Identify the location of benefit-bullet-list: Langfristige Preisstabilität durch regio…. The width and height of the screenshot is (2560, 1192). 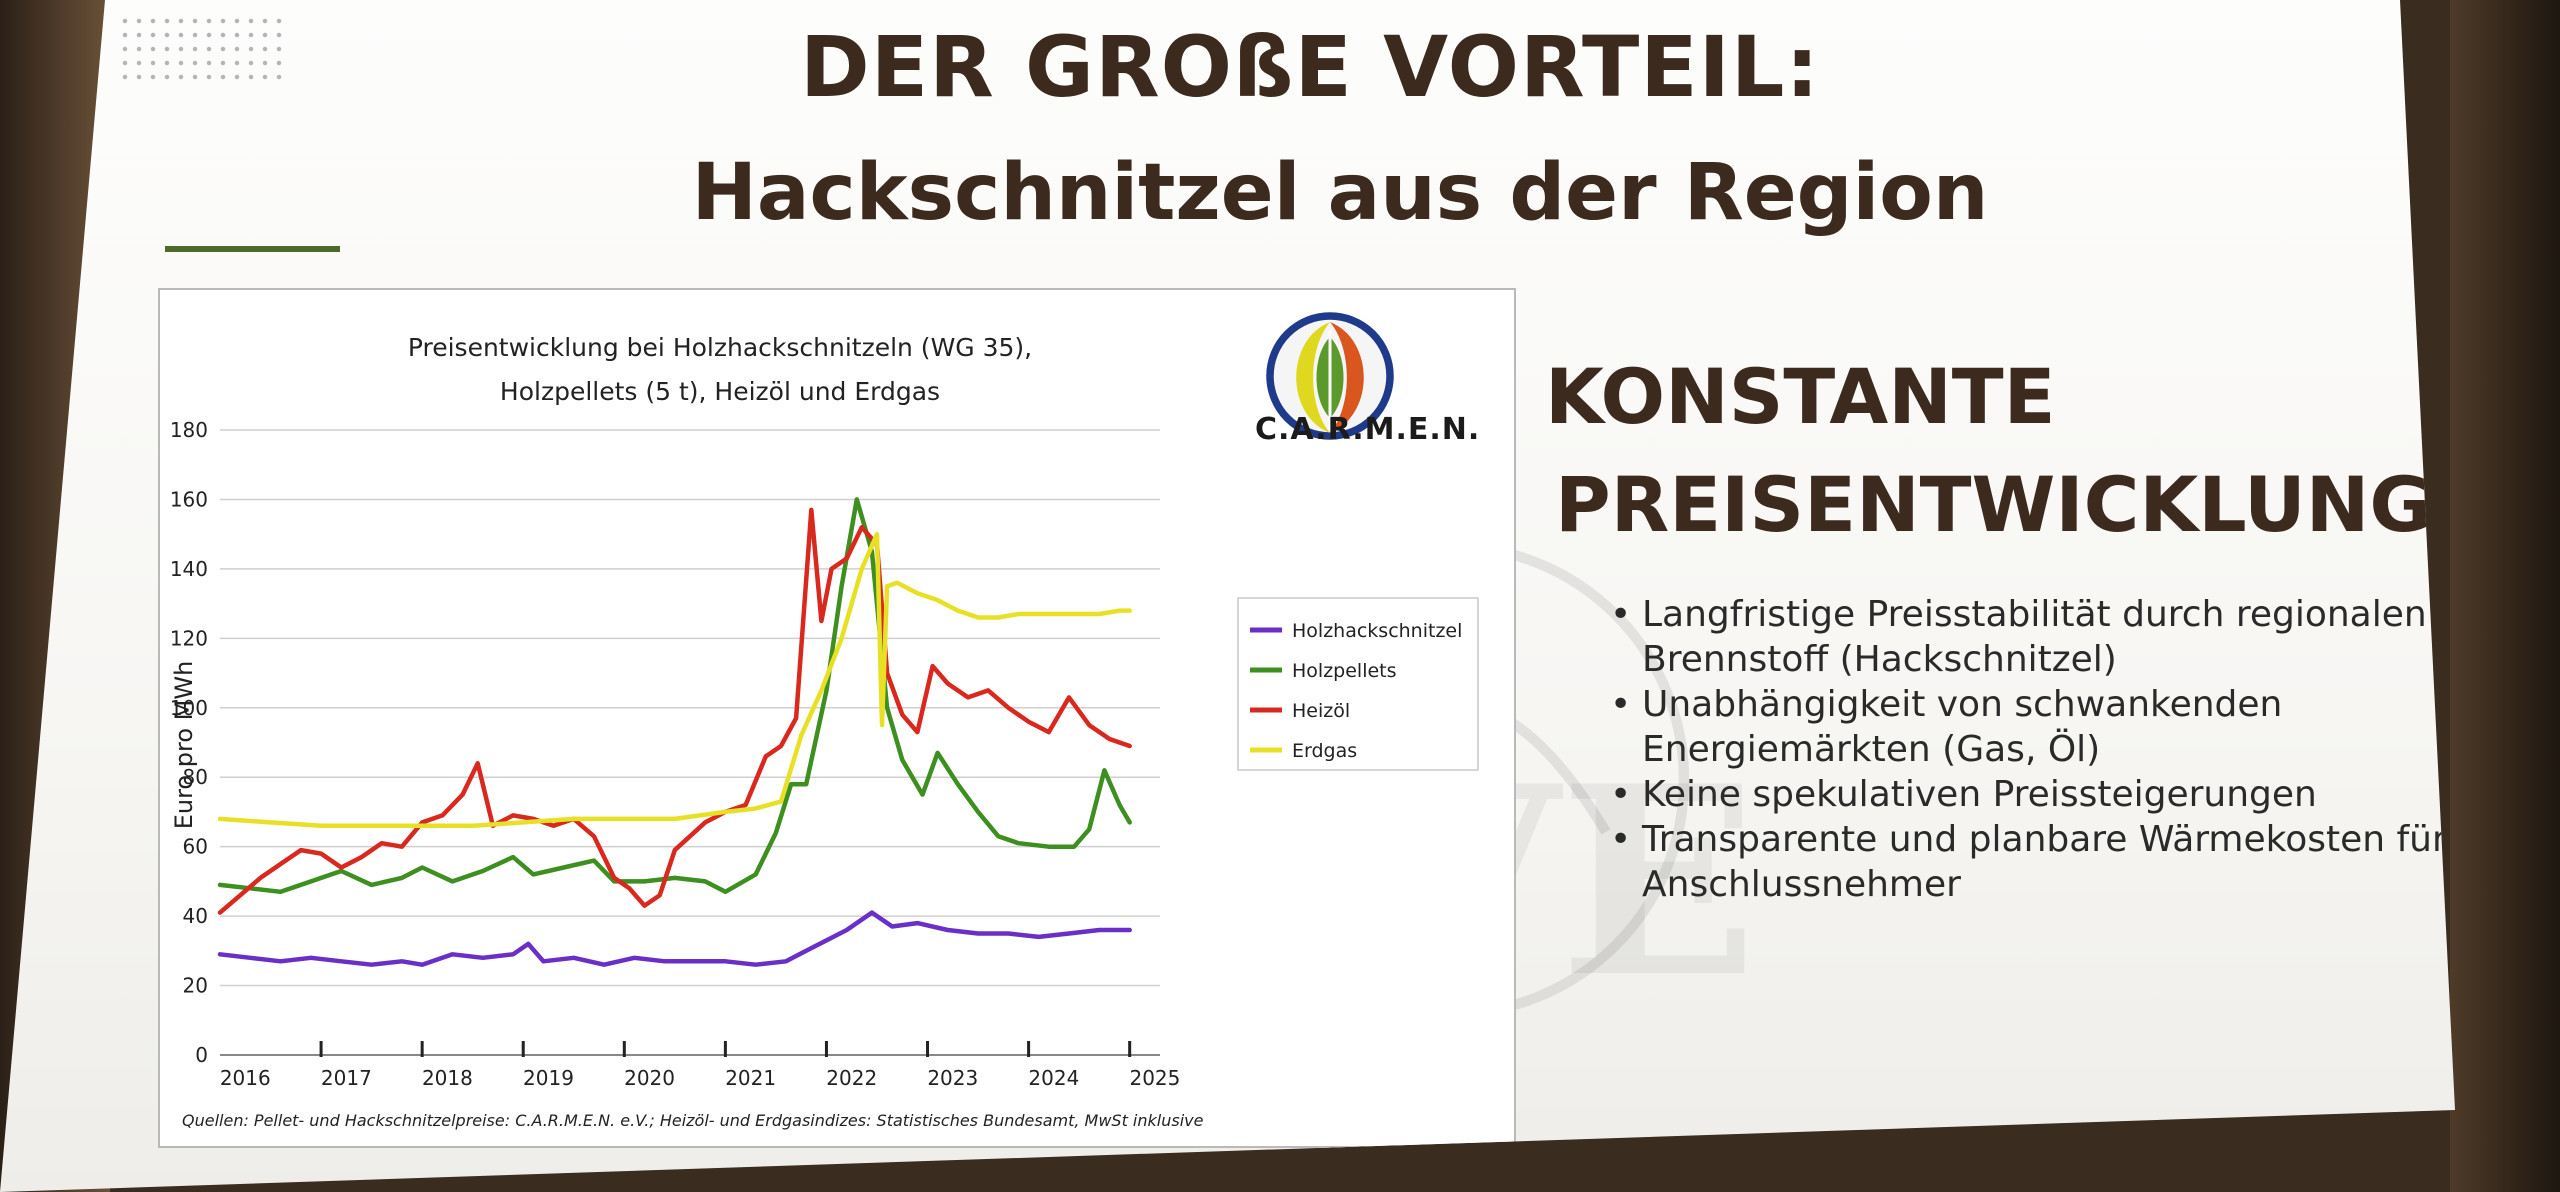
(2032, 749).